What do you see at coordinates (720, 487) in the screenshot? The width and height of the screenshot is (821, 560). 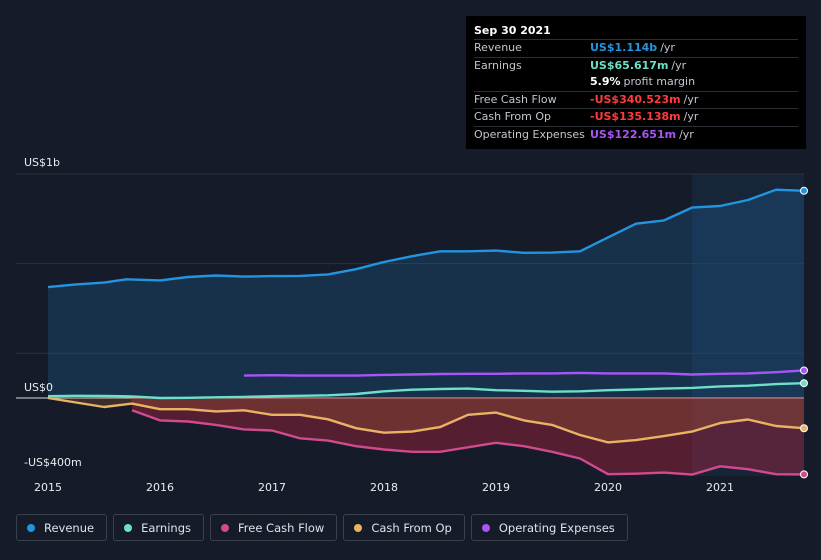 I see `x-tick-label: 2021` at bounding box center [720, 487].